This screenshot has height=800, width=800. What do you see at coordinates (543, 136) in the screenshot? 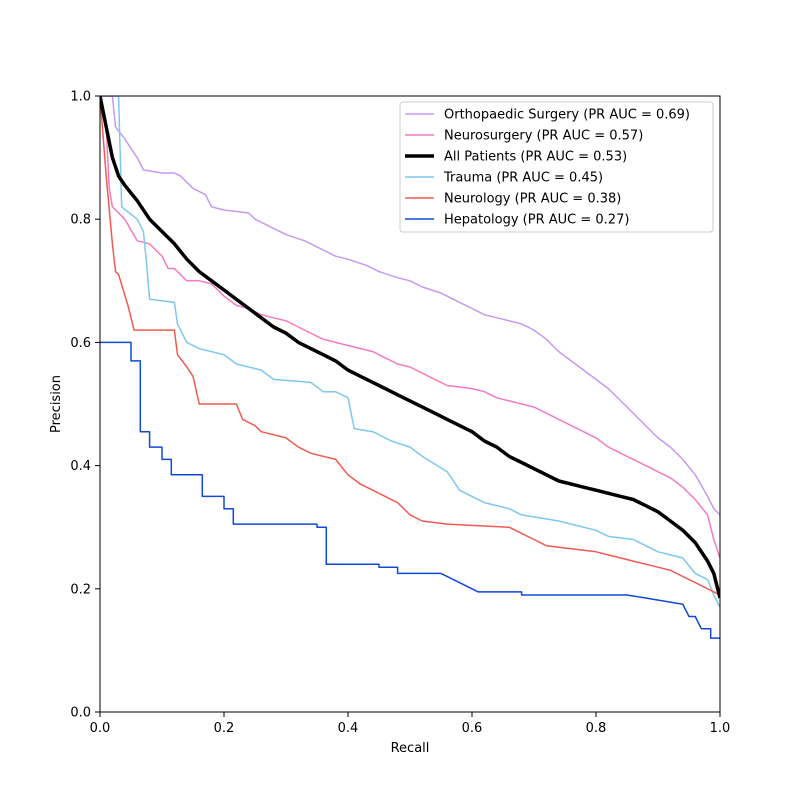
I see `legend-label: Neurosurgery (PR AUC = 0.57)` at bounding box center [543, 136].